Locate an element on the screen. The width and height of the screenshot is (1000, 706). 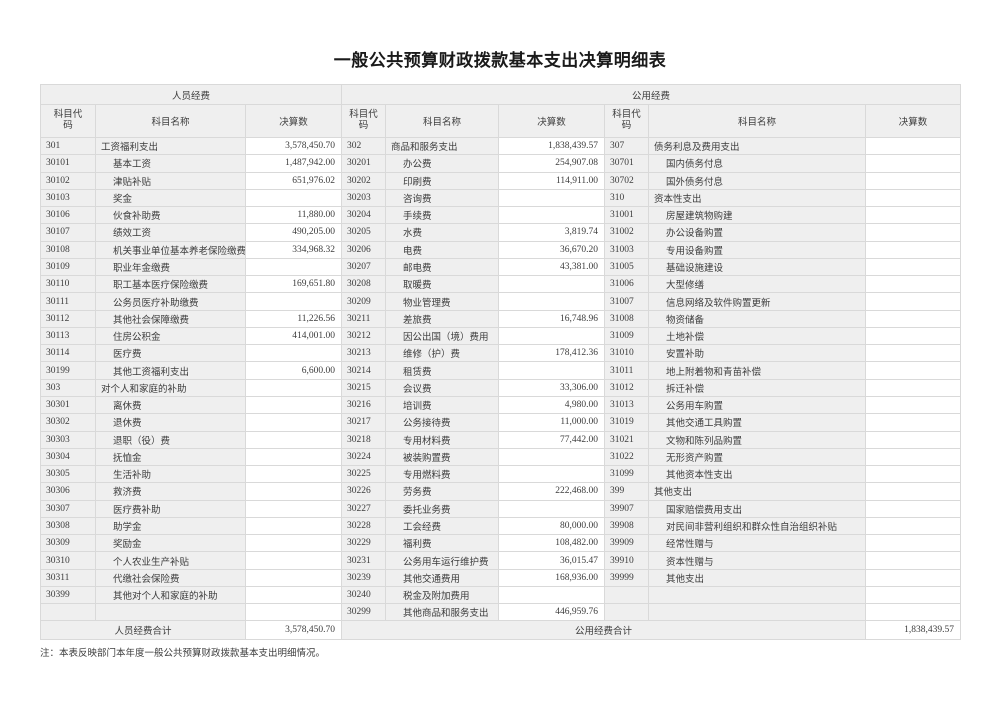
section-header-row: 人员经费 公用经费 is located at coordinates (500, 94).